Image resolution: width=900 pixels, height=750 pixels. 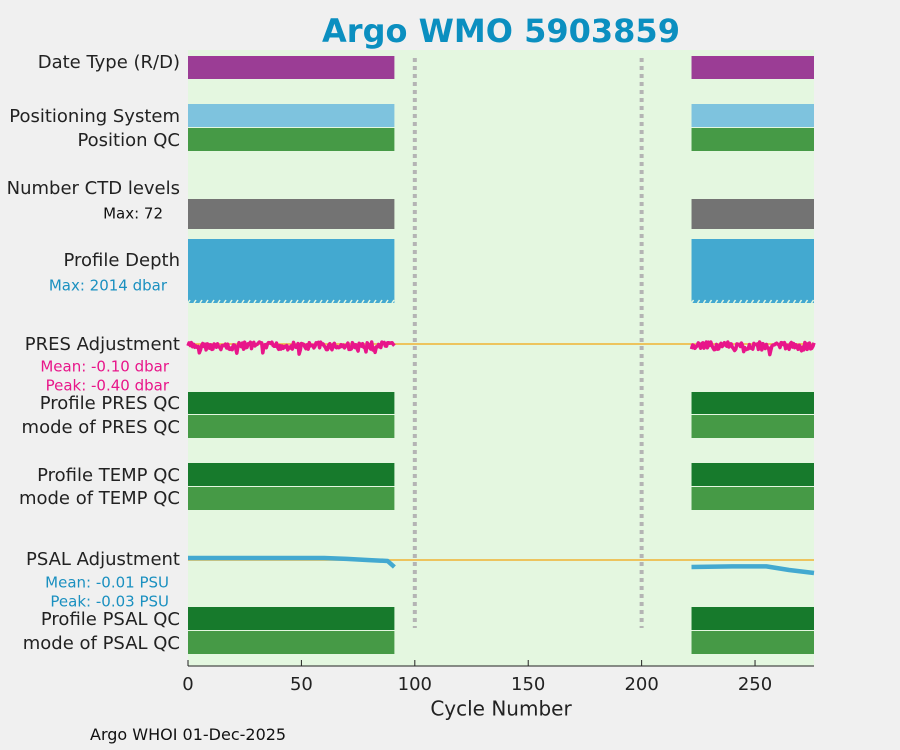 I want to click on row-annotation: Peak: -0.03 PSU, so click(x=109, y=602).